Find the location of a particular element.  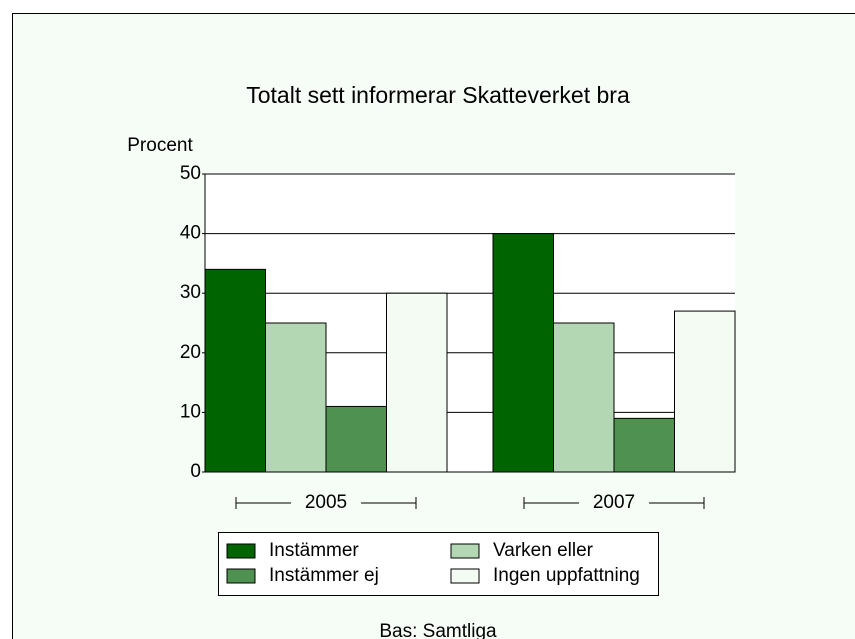

legend-label: Ingen uppfattning is located at coordinates (566, 575).